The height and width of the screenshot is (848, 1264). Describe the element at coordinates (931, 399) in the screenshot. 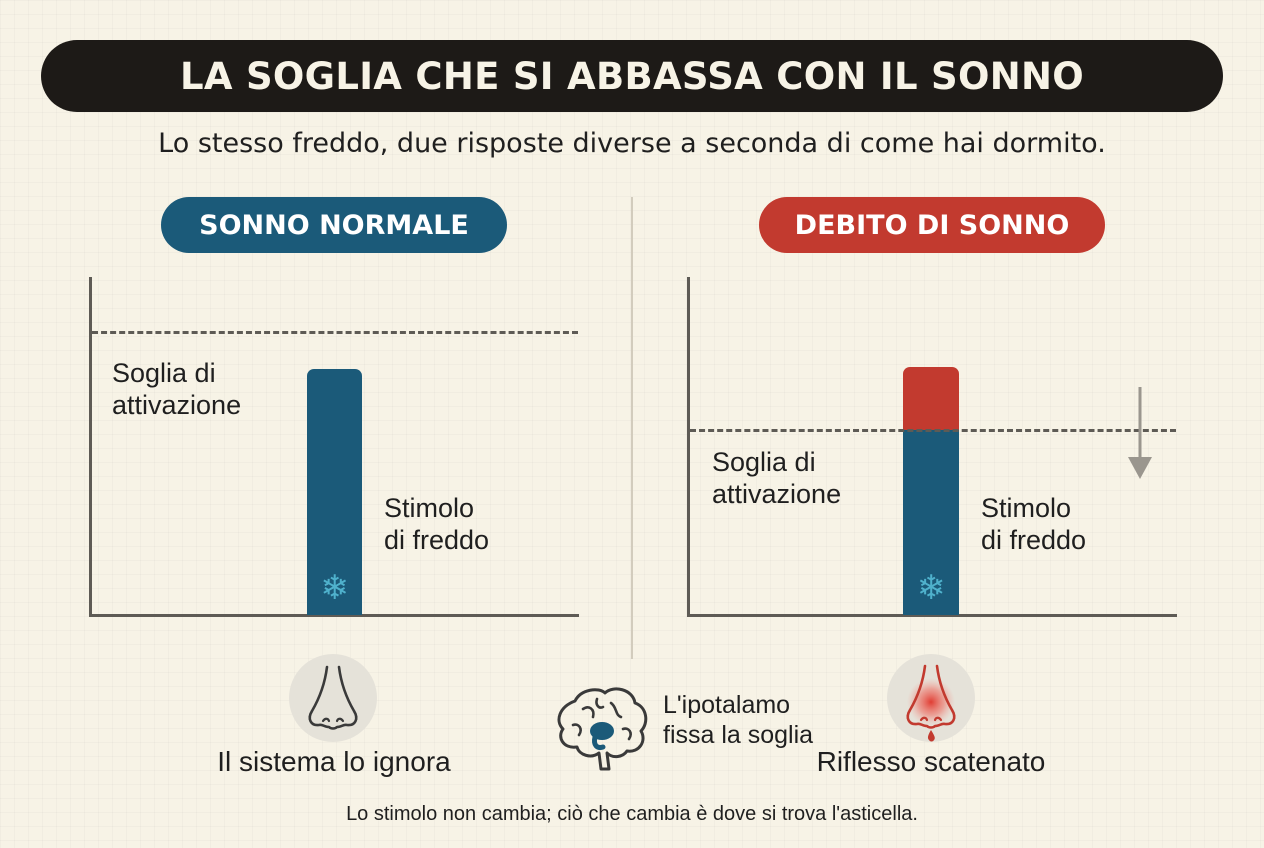

I see `right-stimulus-excess` at that location.